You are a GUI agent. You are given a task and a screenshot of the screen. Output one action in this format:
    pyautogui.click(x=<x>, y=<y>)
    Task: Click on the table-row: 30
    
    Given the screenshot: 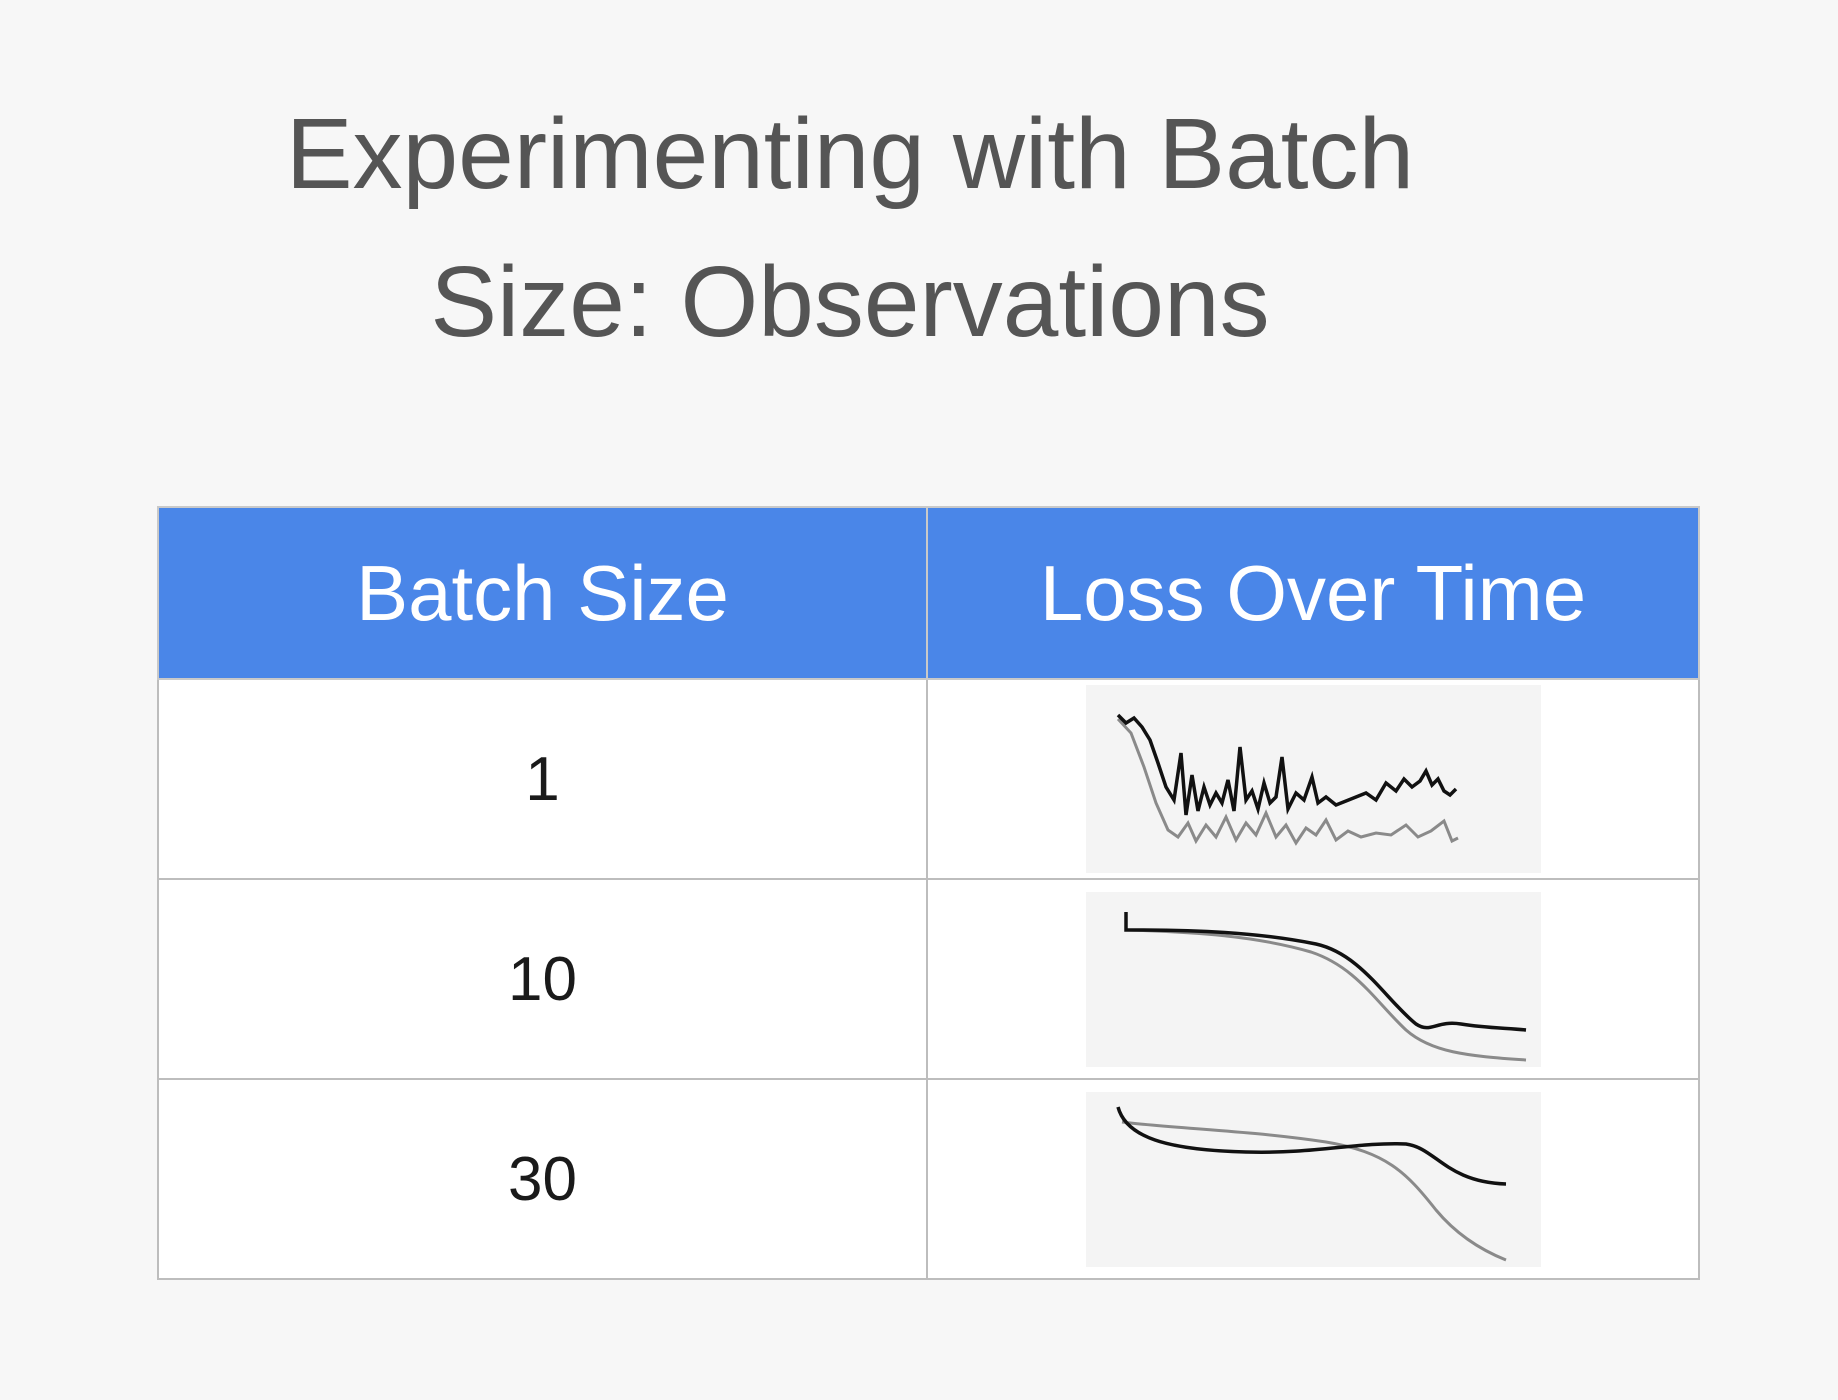 What is the action you would take?
    pyautogui.click(x=928, y=1179)
    